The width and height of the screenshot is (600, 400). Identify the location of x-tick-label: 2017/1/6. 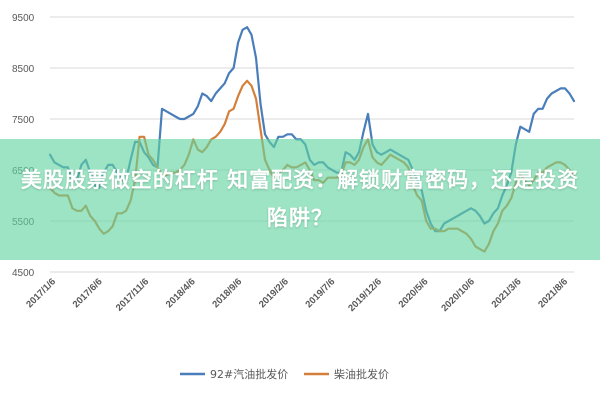
(41, 293).